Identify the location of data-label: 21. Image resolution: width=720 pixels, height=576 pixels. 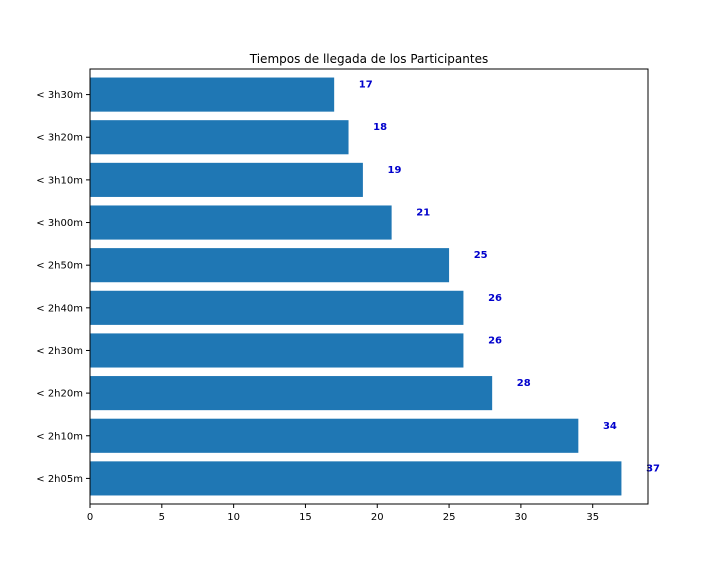
(423, 213).